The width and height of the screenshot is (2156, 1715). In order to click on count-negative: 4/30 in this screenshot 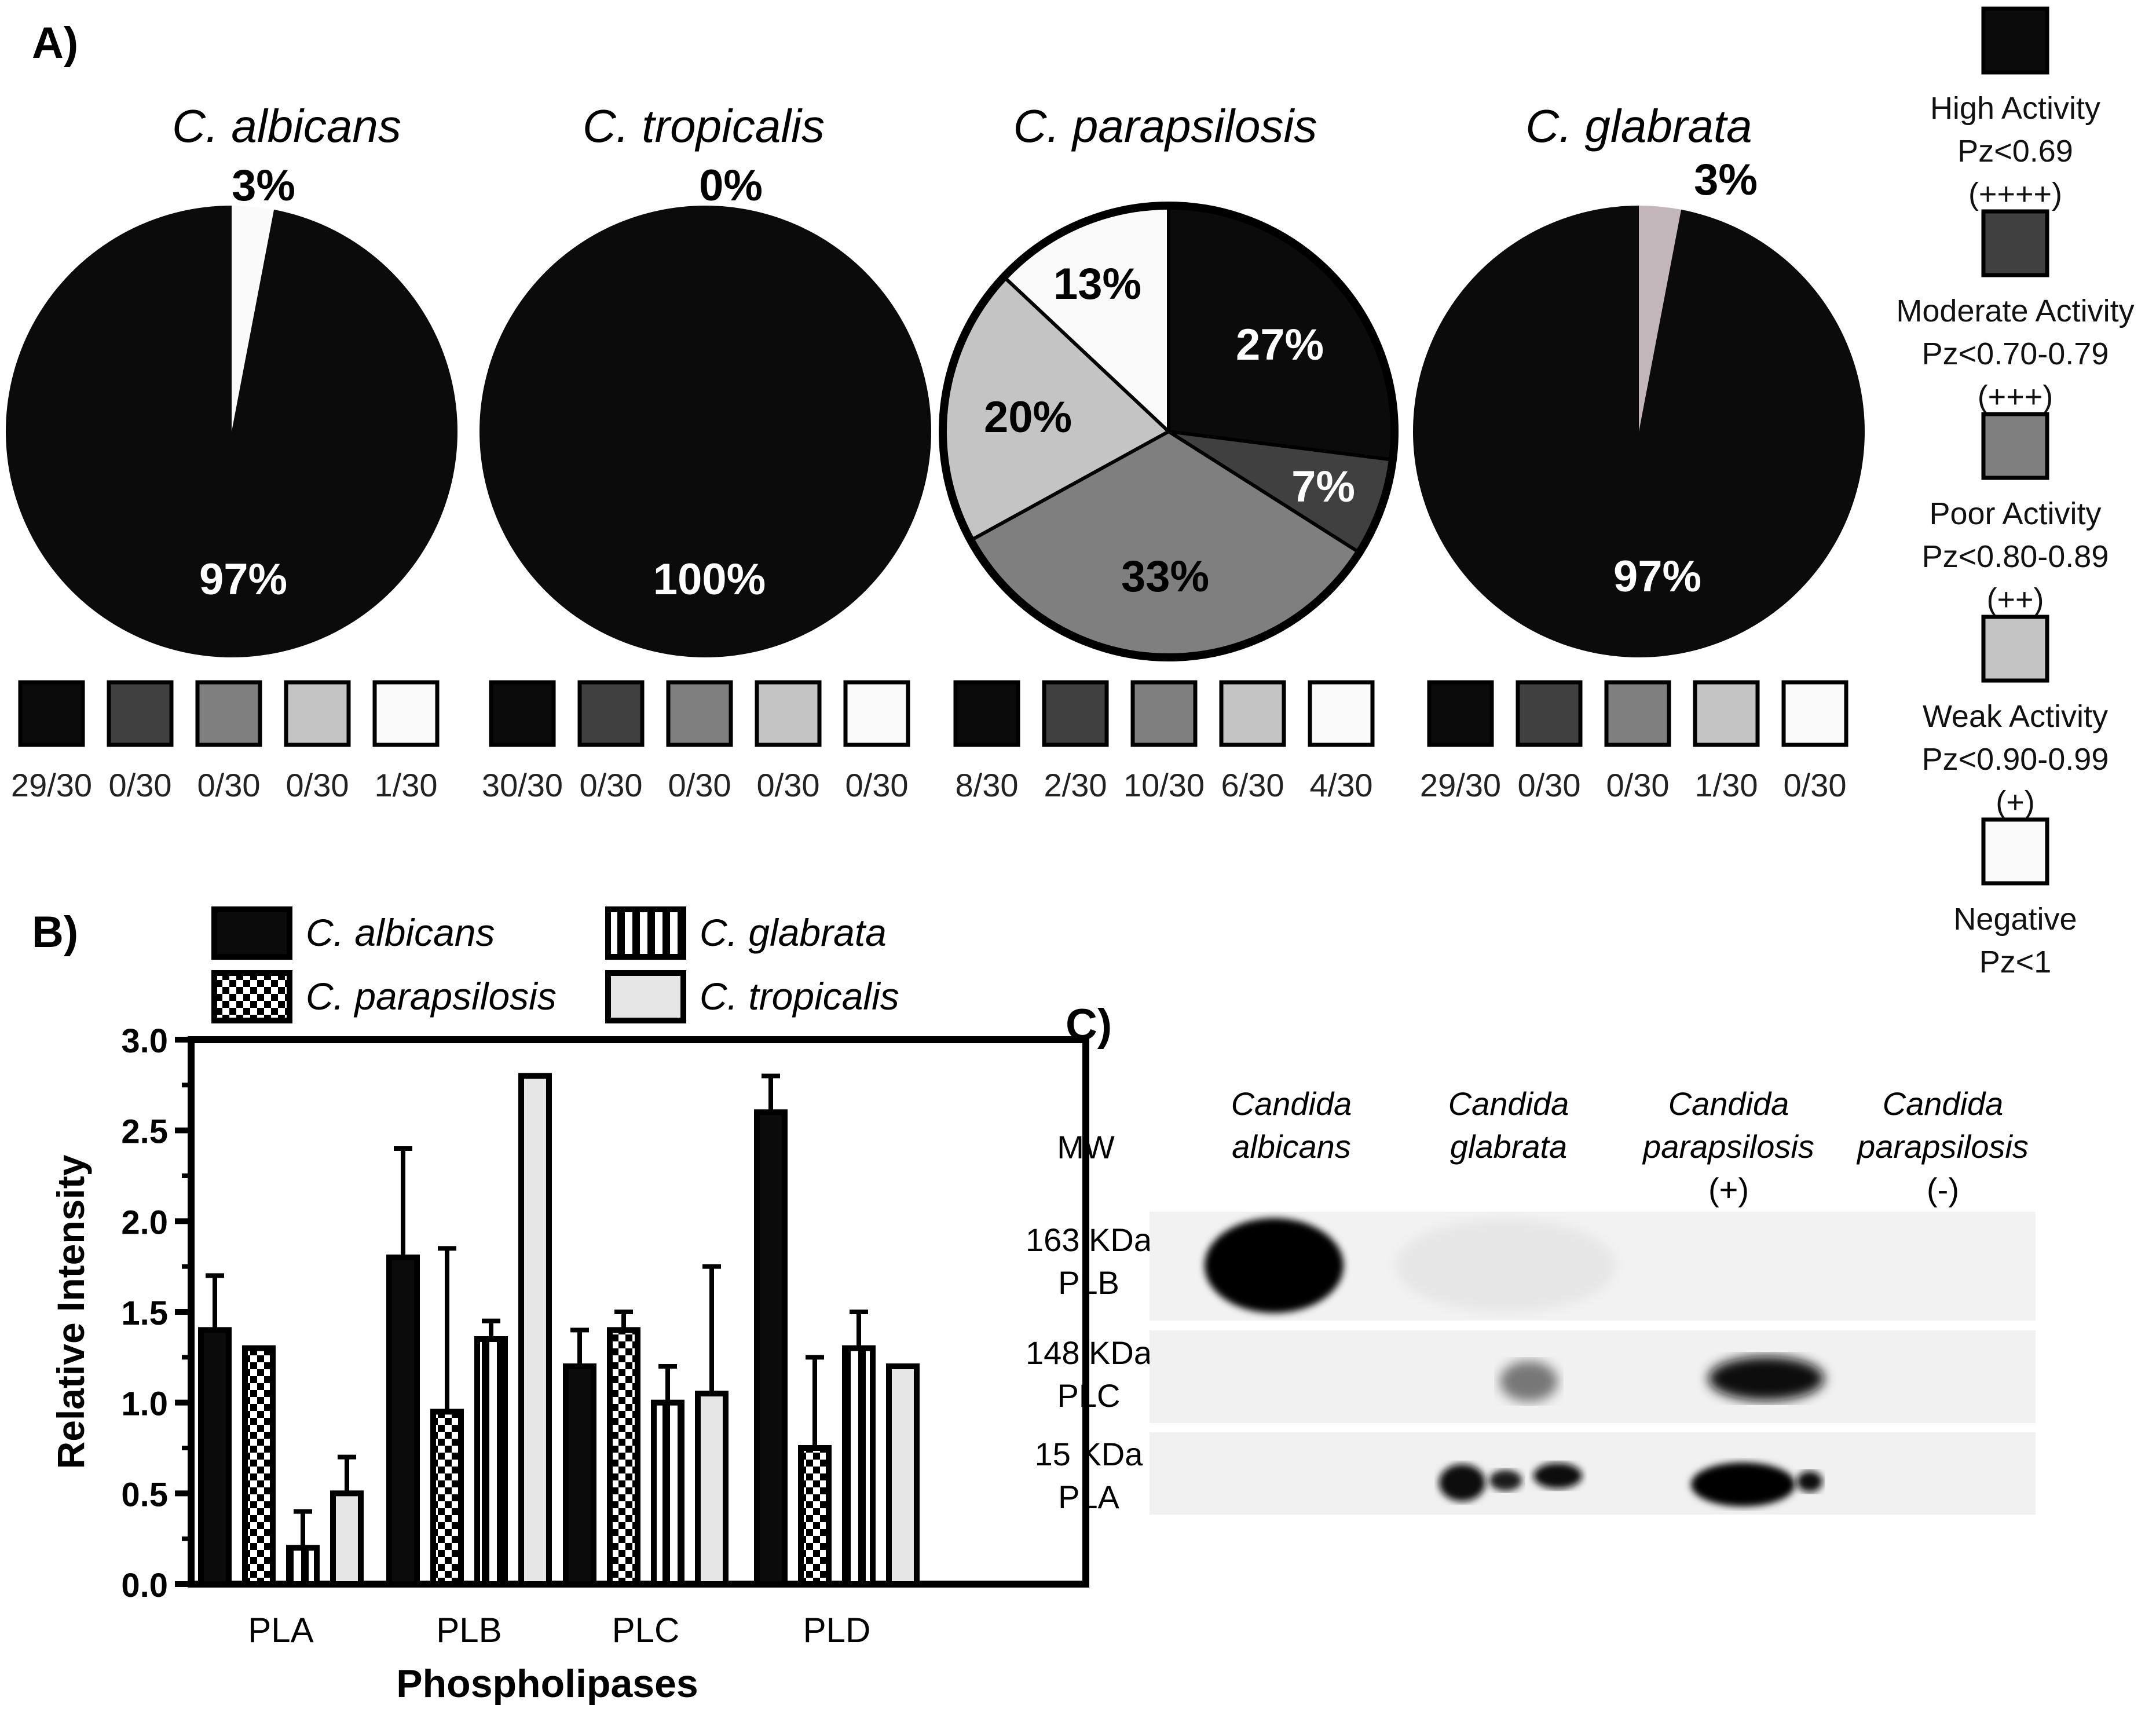, I will do `click(1341, 785)`.